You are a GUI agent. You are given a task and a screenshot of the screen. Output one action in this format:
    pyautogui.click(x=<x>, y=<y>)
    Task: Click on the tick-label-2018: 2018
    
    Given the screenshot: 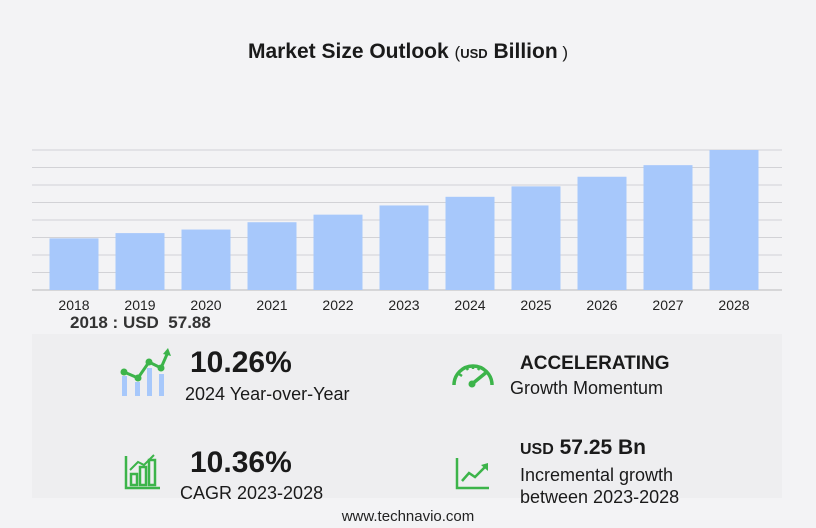 What is the action you would take?
    pyautogui.click(x=73, y=305)
    